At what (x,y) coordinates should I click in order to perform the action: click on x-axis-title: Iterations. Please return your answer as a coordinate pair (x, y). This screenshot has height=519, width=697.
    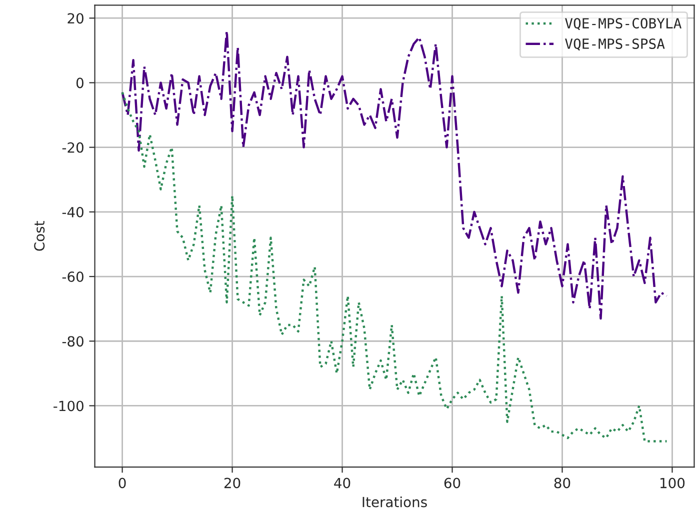
    Looking at the image, I should click on (394, 502).